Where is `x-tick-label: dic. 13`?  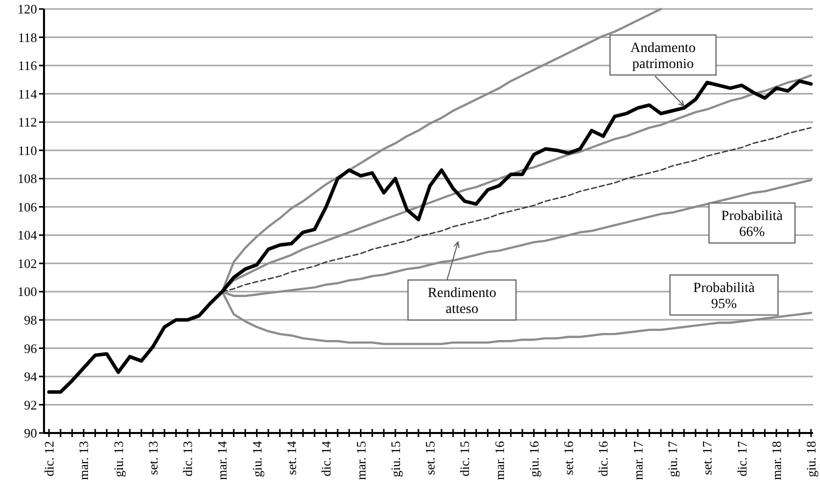 x-tick-label: dic. 13 is located at coordinates (188, 458).